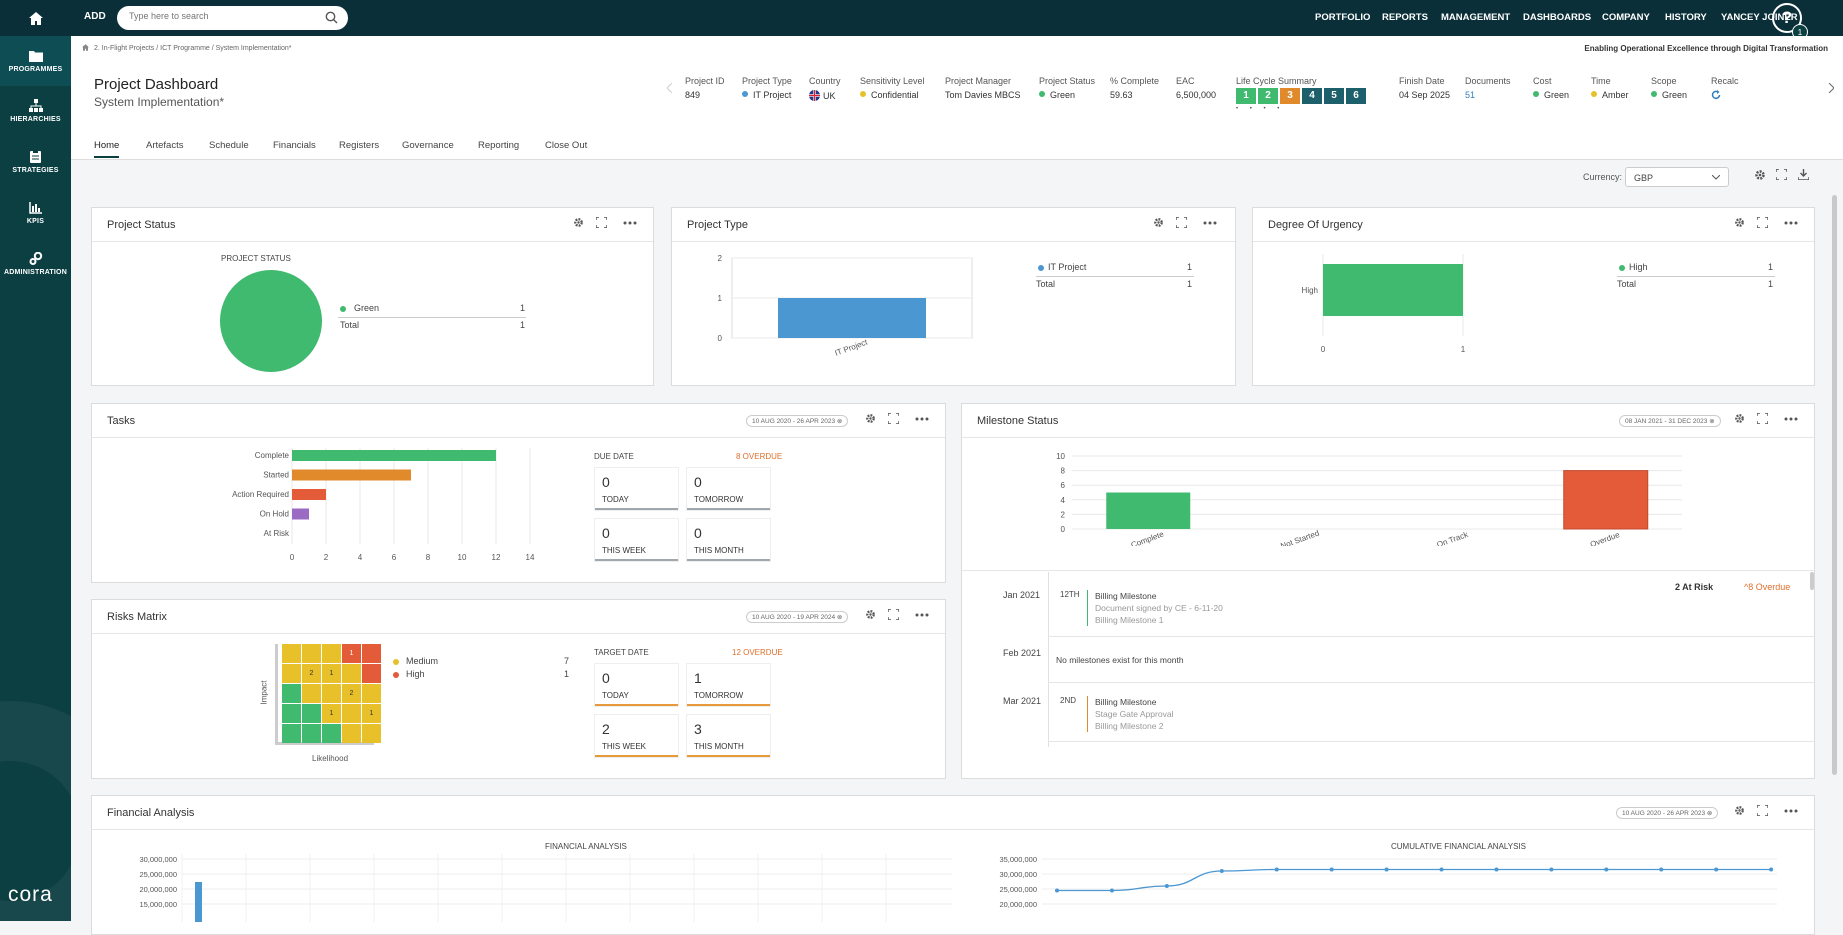  Describe the element at coordinates (35, 162) in the screenshot. I see `sidebar-item-strategies: STRATEGIES` at that location.